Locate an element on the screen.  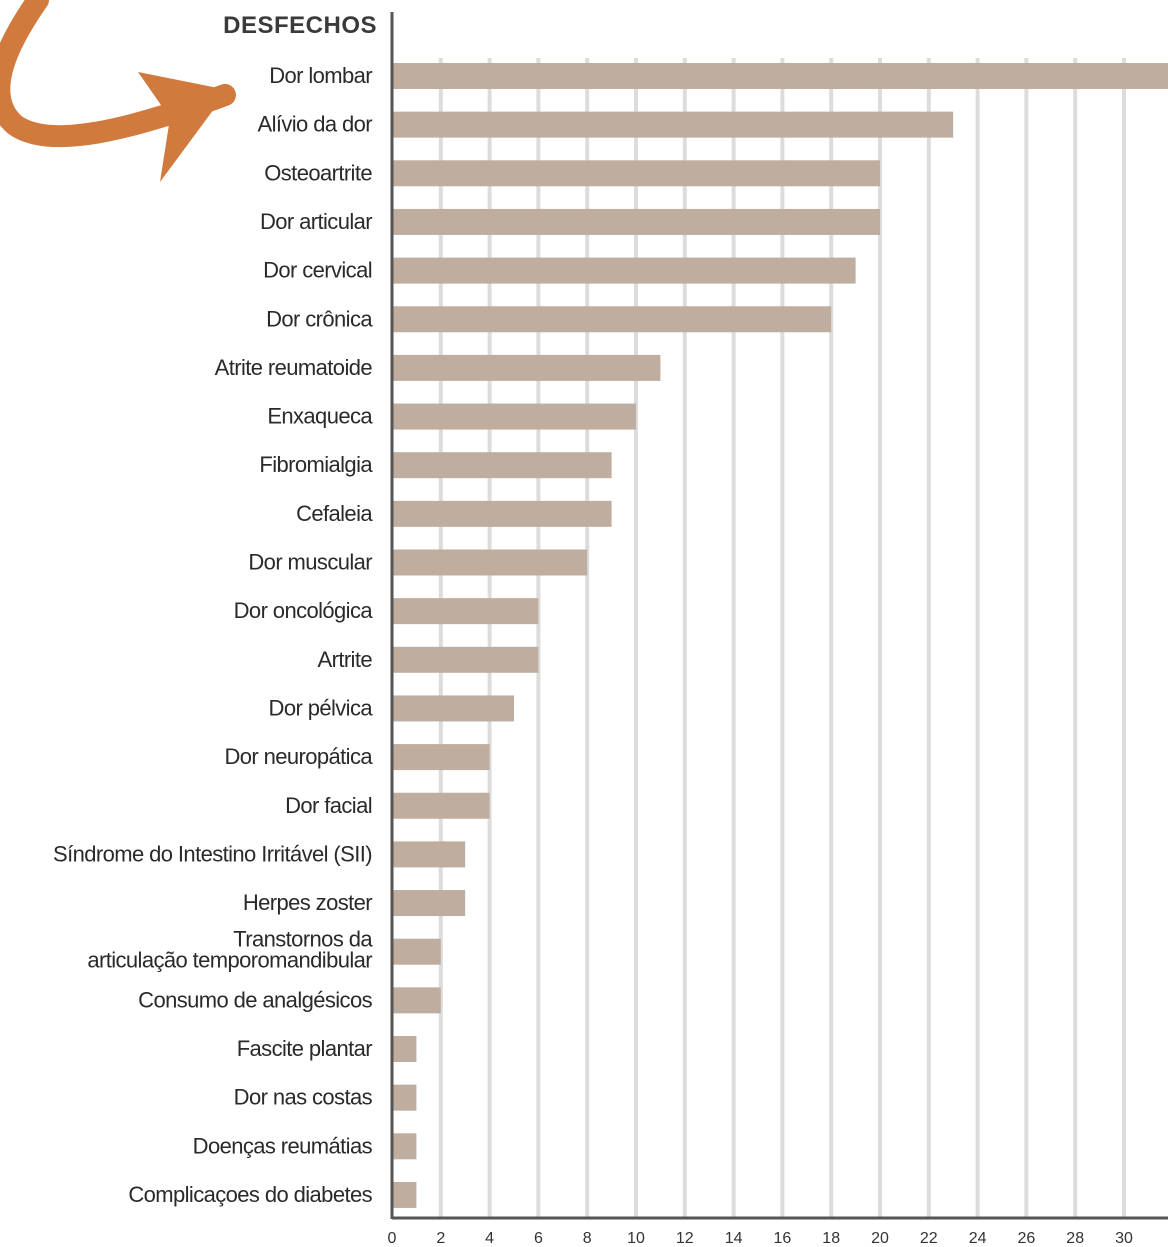
x-tick-label: 14 is located at coordinates (734, 1238).